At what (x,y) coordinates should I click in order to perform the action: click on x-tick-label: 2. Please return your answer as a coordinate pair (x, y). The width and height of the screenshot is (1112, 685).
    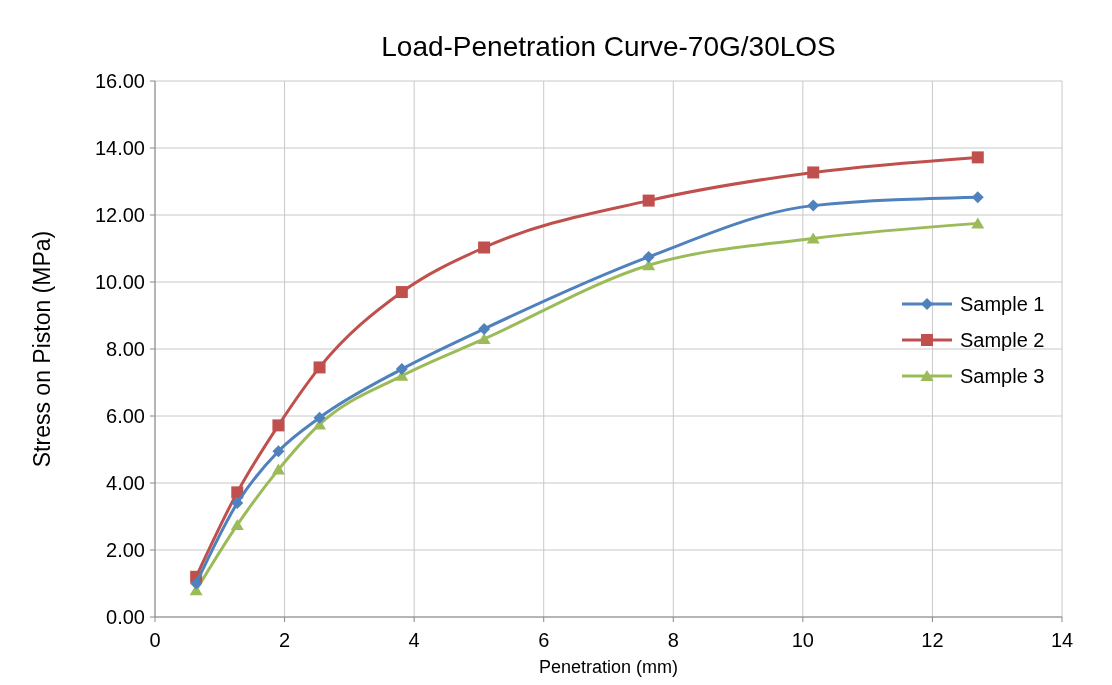
    Looking at the image, I should click on (285, 640).